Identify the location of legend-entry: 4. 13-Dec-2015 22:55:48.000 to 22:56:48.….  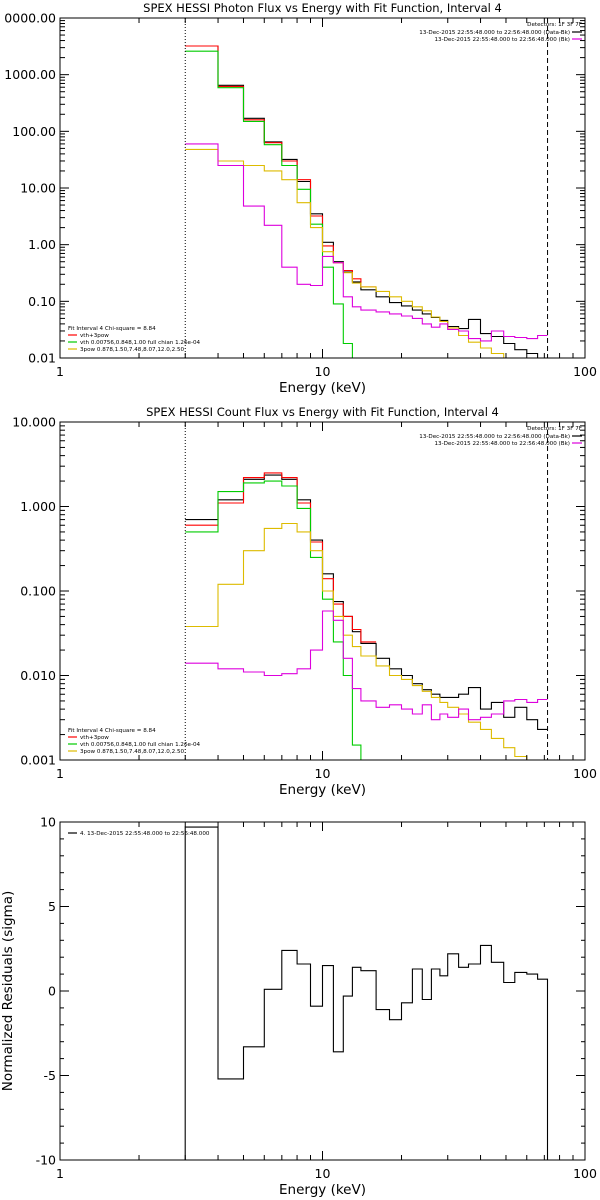
(145, 834).